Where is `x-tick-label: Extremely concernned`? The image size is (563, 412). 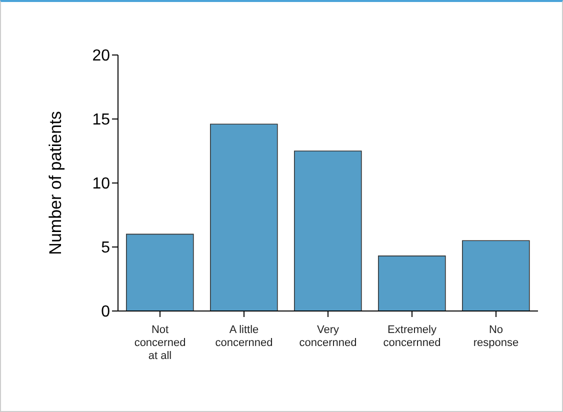
x-tick-label: Extremely concernned is located at coordinates (412, 336).